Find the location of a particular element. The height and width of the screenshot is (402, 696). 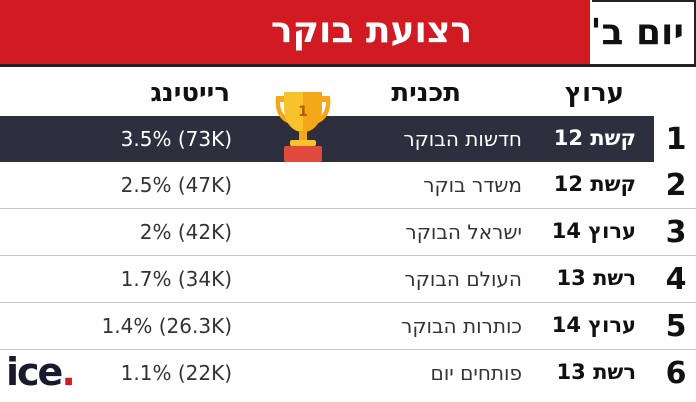

table-row: 5 ערוץ 14 כותרות הבוקר 1.4% (26.3K) is located at coordinates (348, 326).